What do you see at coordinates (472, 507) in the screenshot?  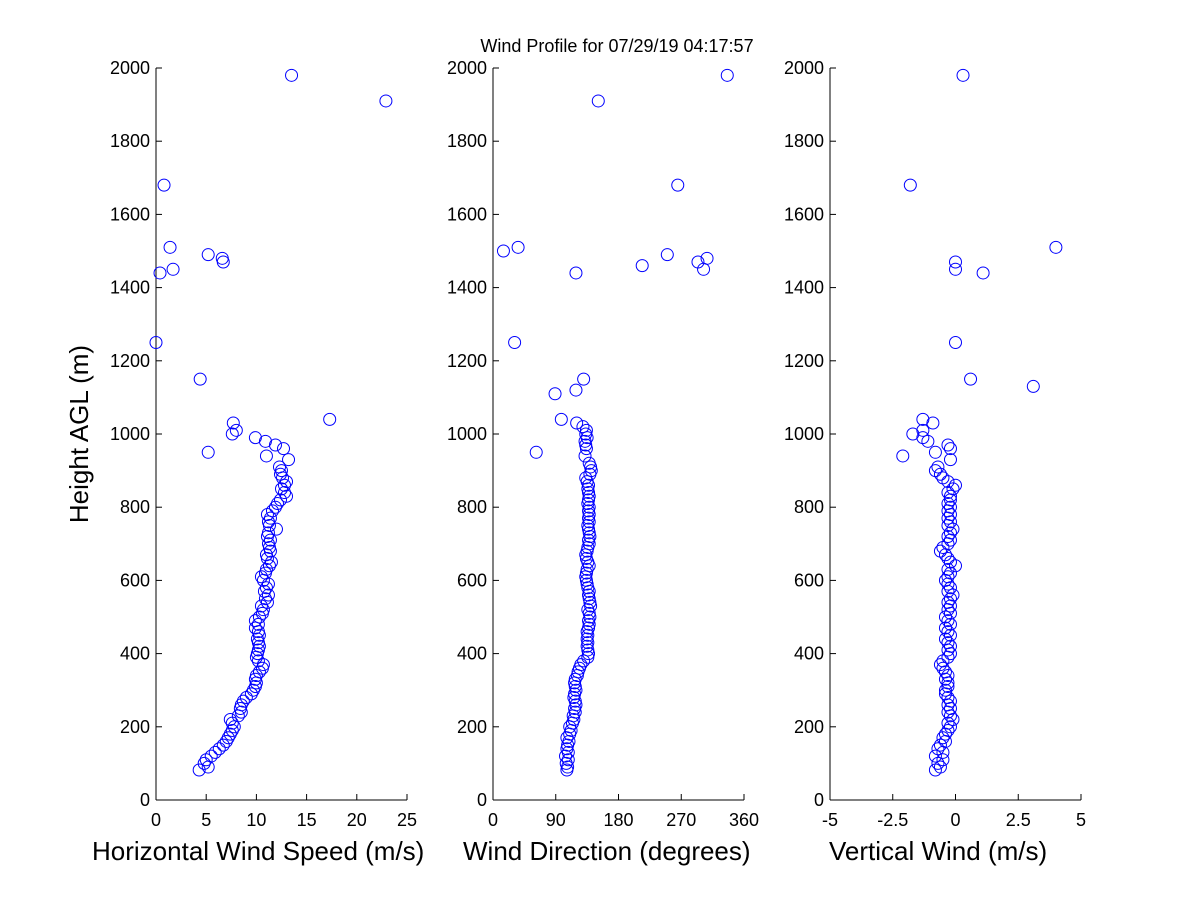 I see `y-tick-label: 800` at bounding box center [472, 507].